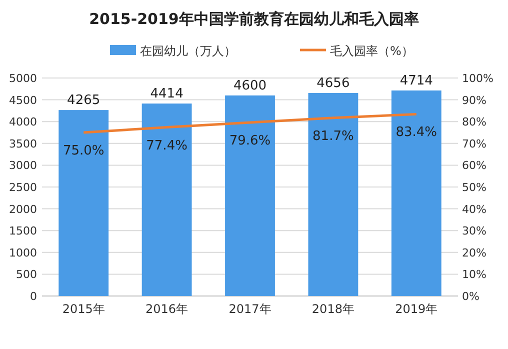 Image resolution: width=508 pixels, height=349 pixels. What do you see at coordinates (474, 187) in the screenshot?
I see `y2-tick-label: 50%` at bounding box center [474, 187].